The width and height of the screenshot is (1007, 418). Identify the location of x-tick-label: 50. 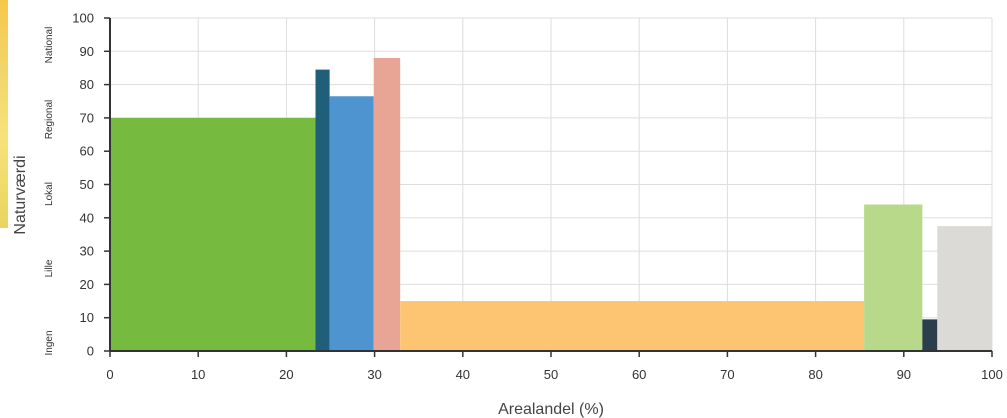
(551, 374).